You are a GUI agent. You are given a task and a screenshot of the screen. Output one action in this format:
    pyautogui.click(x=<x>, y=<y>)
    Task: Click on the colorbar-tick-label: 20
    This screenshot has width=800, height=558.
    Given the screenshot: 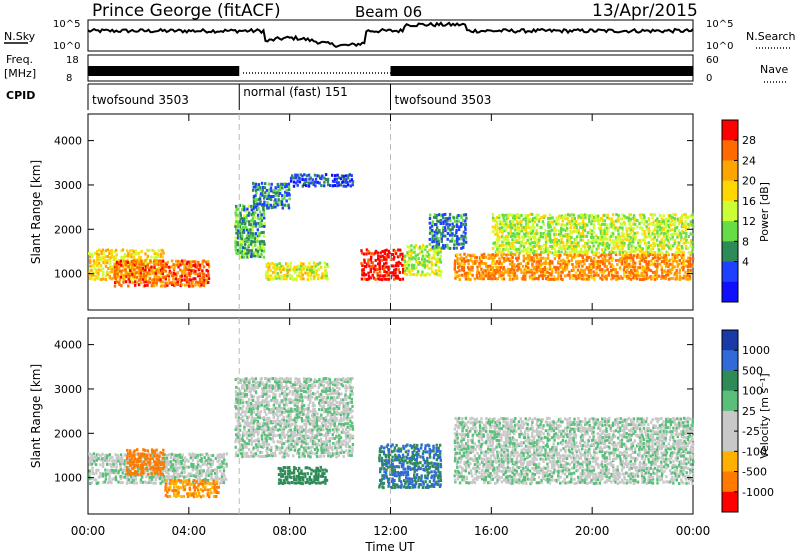 What is the action you would take?
    pyautogui.click(x=749, y=181)
    